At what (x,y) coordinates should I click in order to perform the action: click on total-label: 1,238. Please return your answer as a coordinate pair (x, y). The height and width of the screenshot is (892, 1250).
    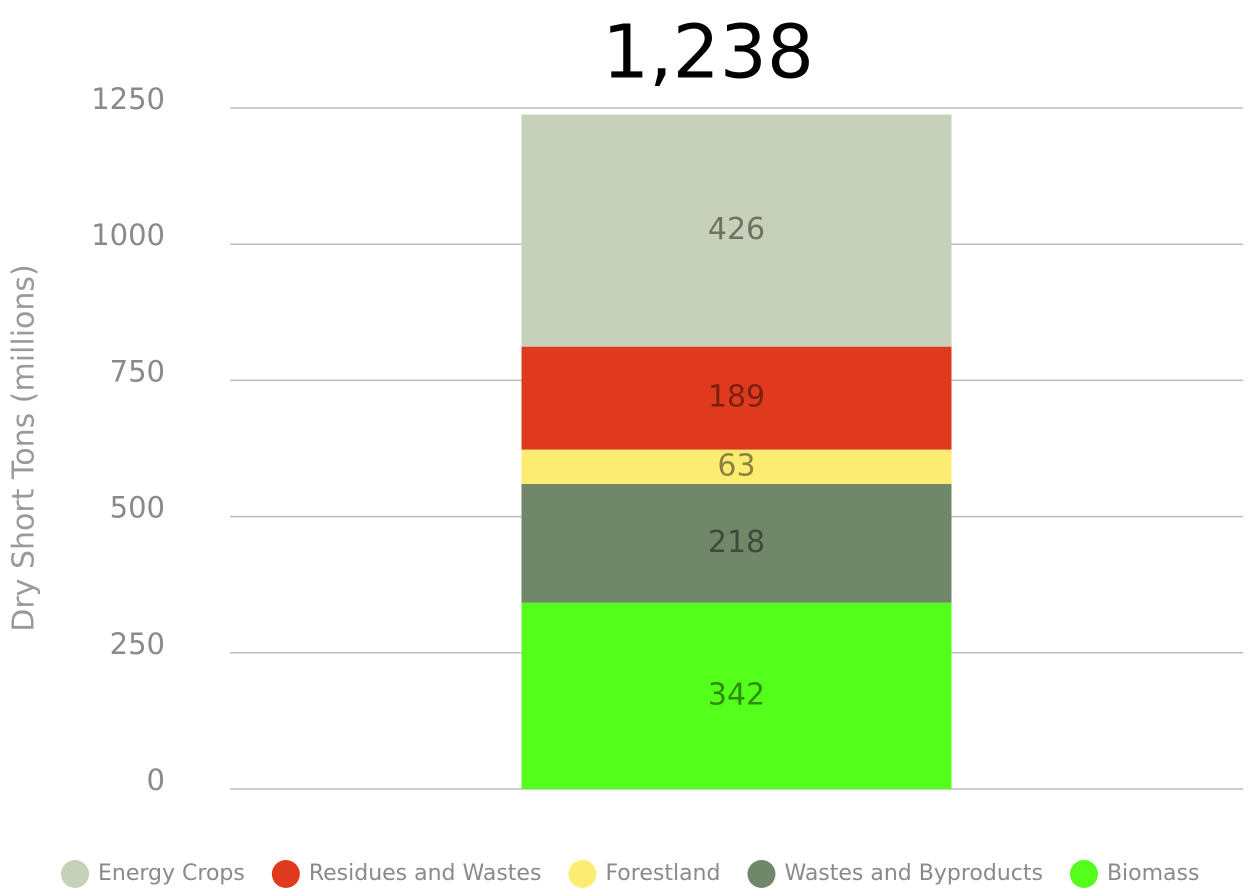
    Looking at the image, I should click on (708, 53).